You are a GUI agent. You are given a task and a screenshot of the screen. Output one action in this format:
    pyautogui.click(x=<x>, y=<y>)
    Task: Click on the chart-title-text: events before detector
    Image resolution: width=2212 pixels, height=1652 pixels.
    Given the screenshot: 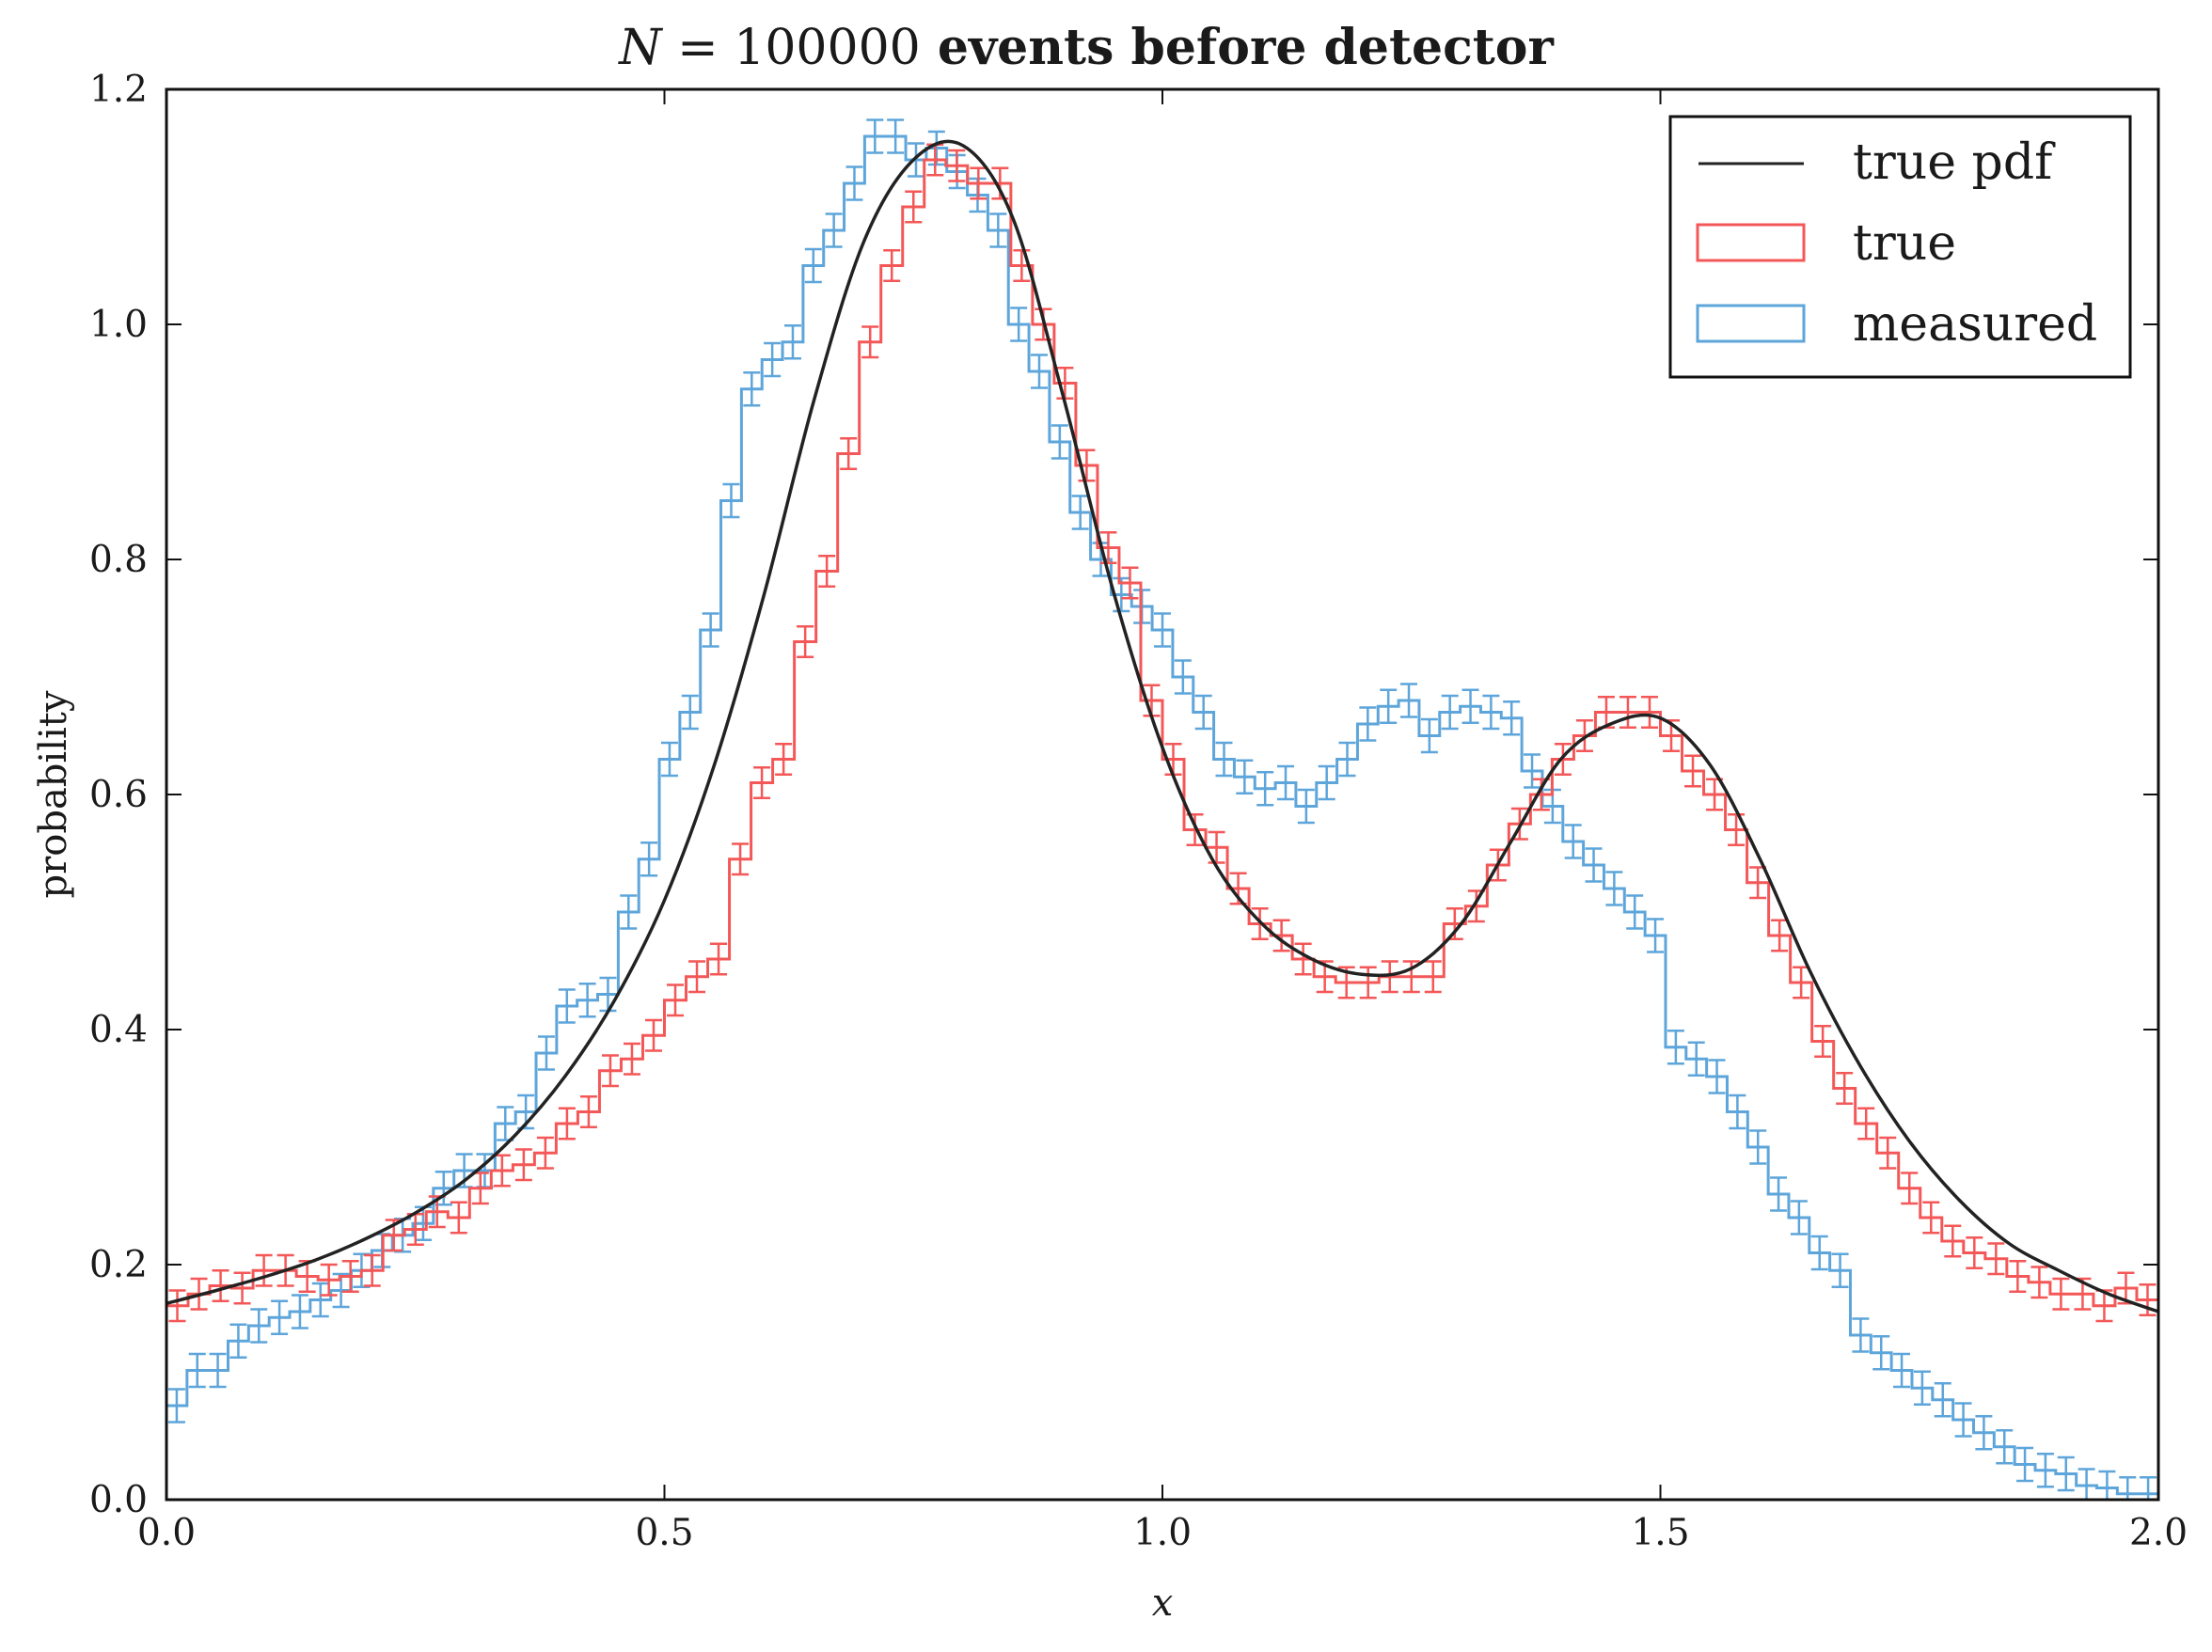 What is the action you would take?
    pyautogui.click(x=1238, y=48)
    